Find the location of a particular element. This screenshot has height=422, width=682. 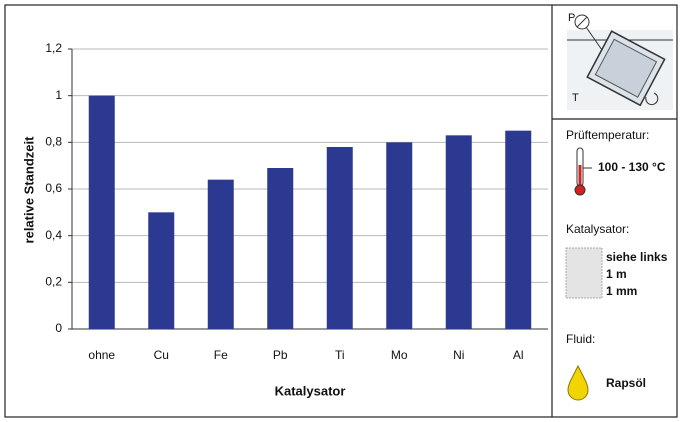

thermometer-icon is located at coordinates (583, 171).